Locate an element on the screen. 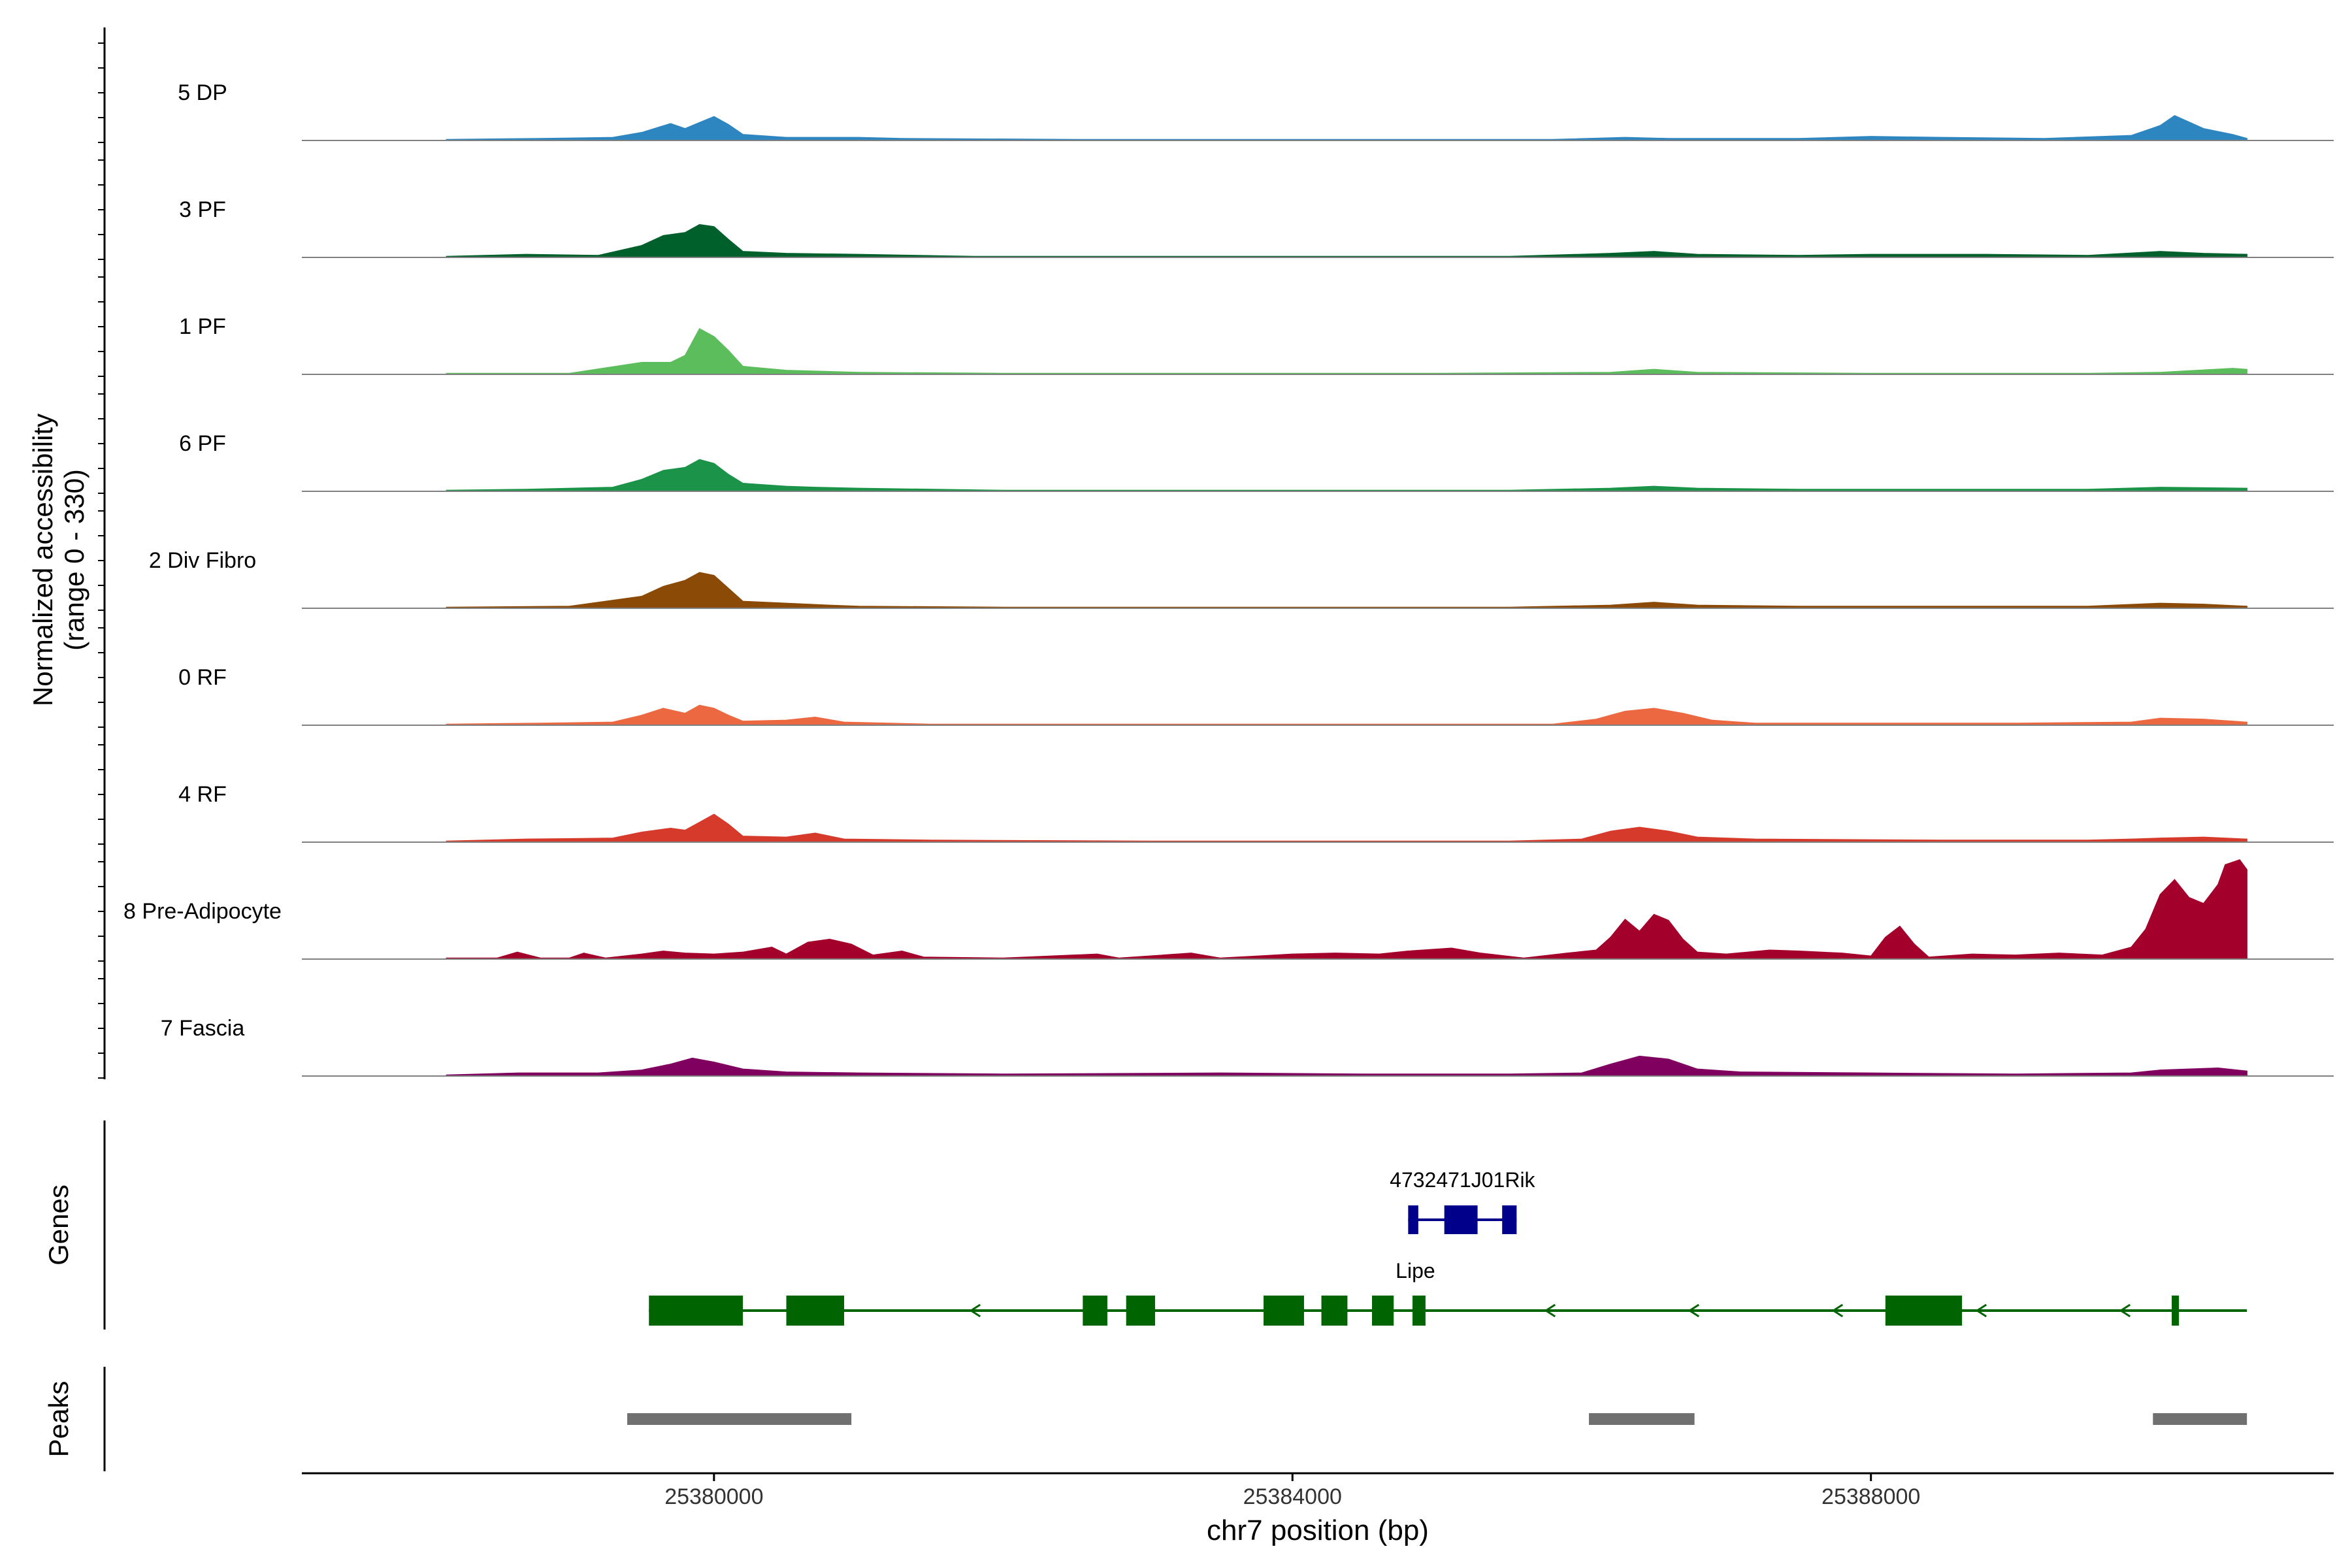 The height and width of the screenshot is (1568, 2352). coverage-track: 1 PF is located at coordinates (1256, 344).